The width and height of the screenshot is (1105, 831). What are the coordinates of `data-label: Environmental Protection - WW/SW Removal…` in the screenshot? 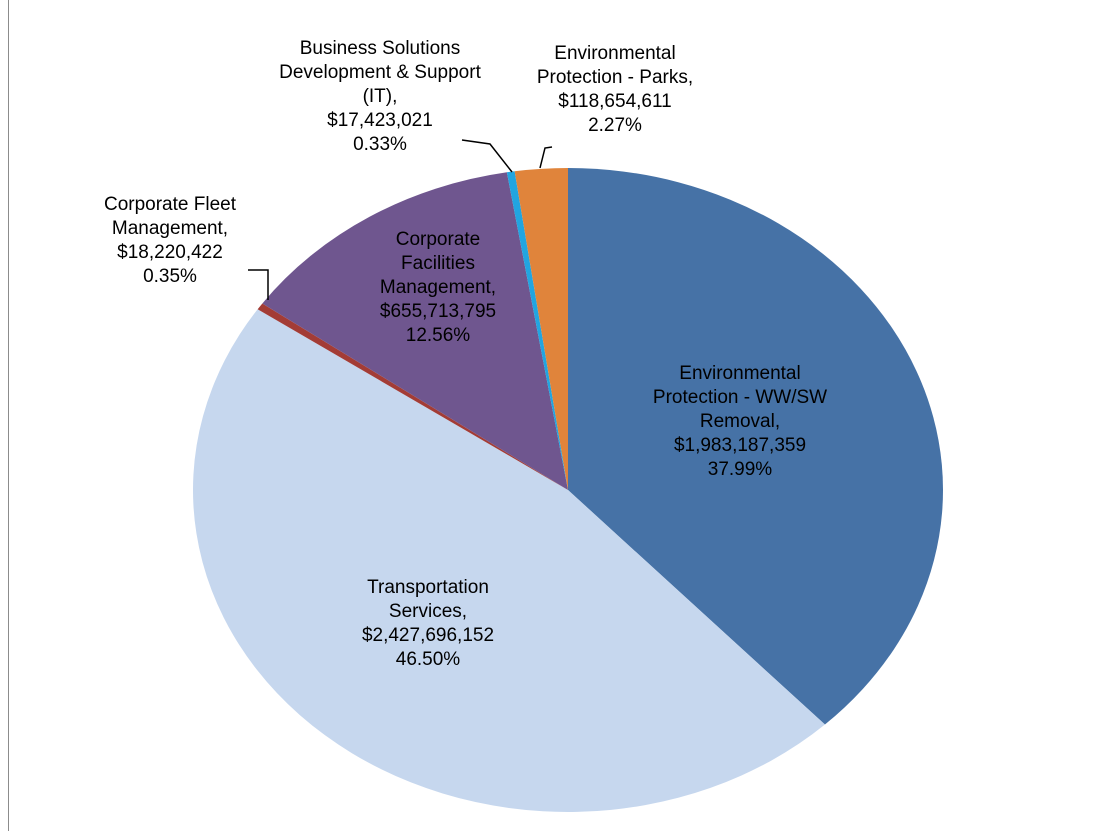 It's located at (740, 422).